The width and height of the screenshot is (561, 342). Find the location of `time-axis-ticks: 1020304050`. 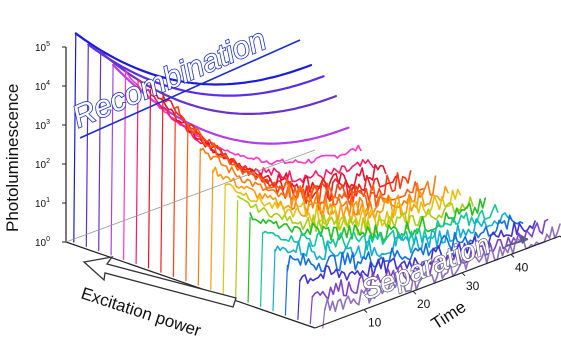

time-axis-ticks: 1020304050 is located at coordinates (462, 282).